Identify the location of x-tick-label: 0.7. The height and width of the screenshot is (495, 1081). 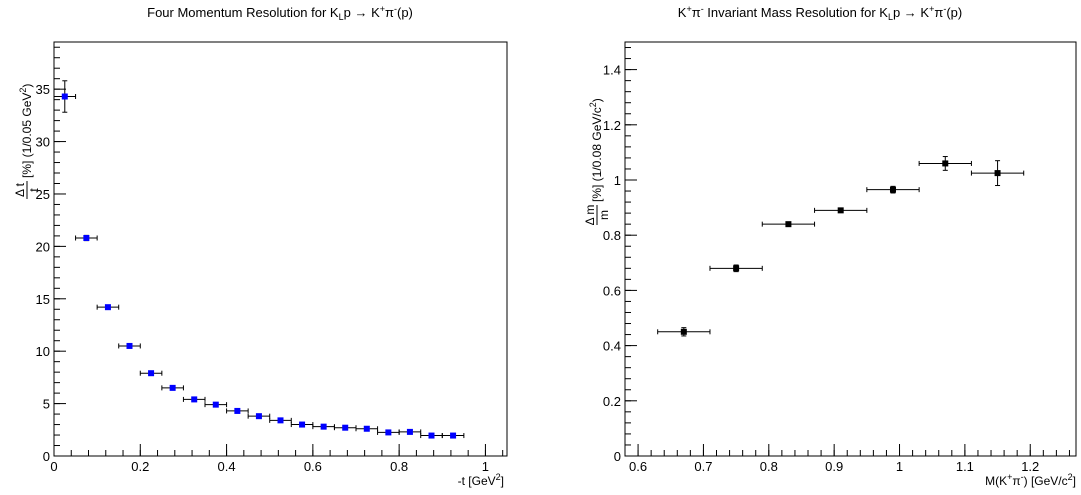
(703, 466).